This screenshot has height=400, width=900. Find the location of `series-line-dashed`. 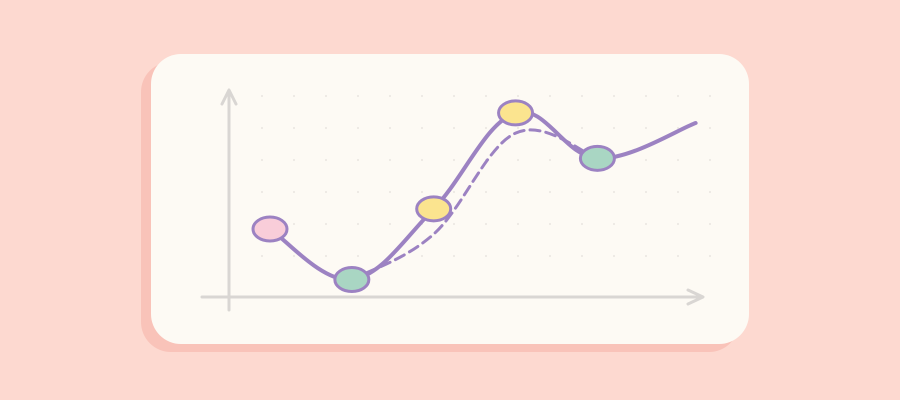

series-line-dashed is located at coordinates (474, 205).